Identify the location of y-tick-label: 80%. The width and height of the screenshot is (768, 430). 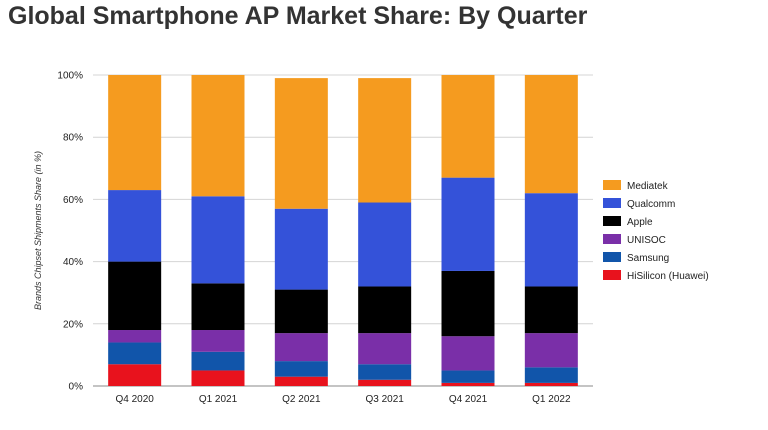
(73, 138).